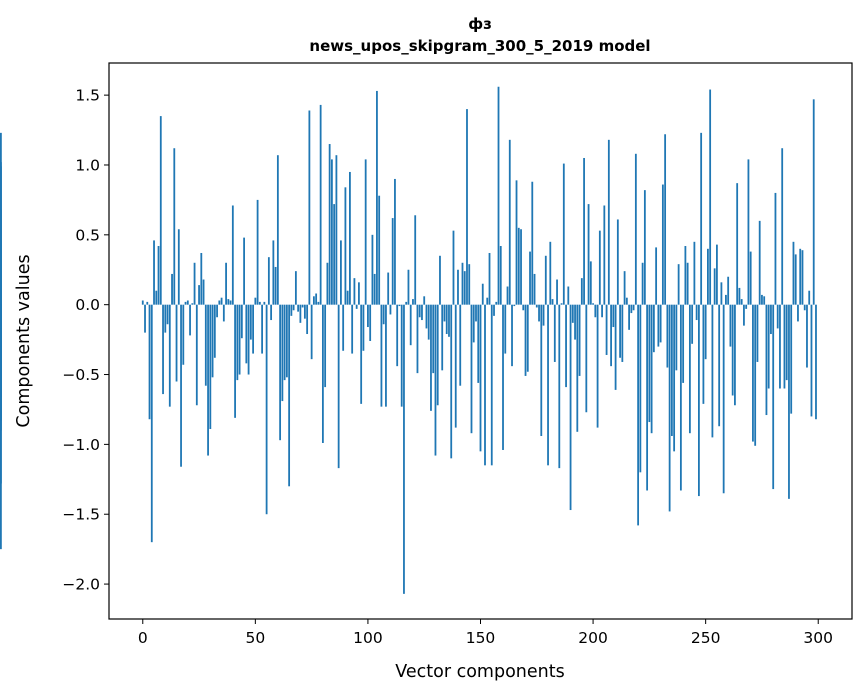 The width and height of the screenshot is (867, 696). Describe the element at coordinates (479, 672) in the screenshot. I see `x-axis-label: Vector components` at that location.